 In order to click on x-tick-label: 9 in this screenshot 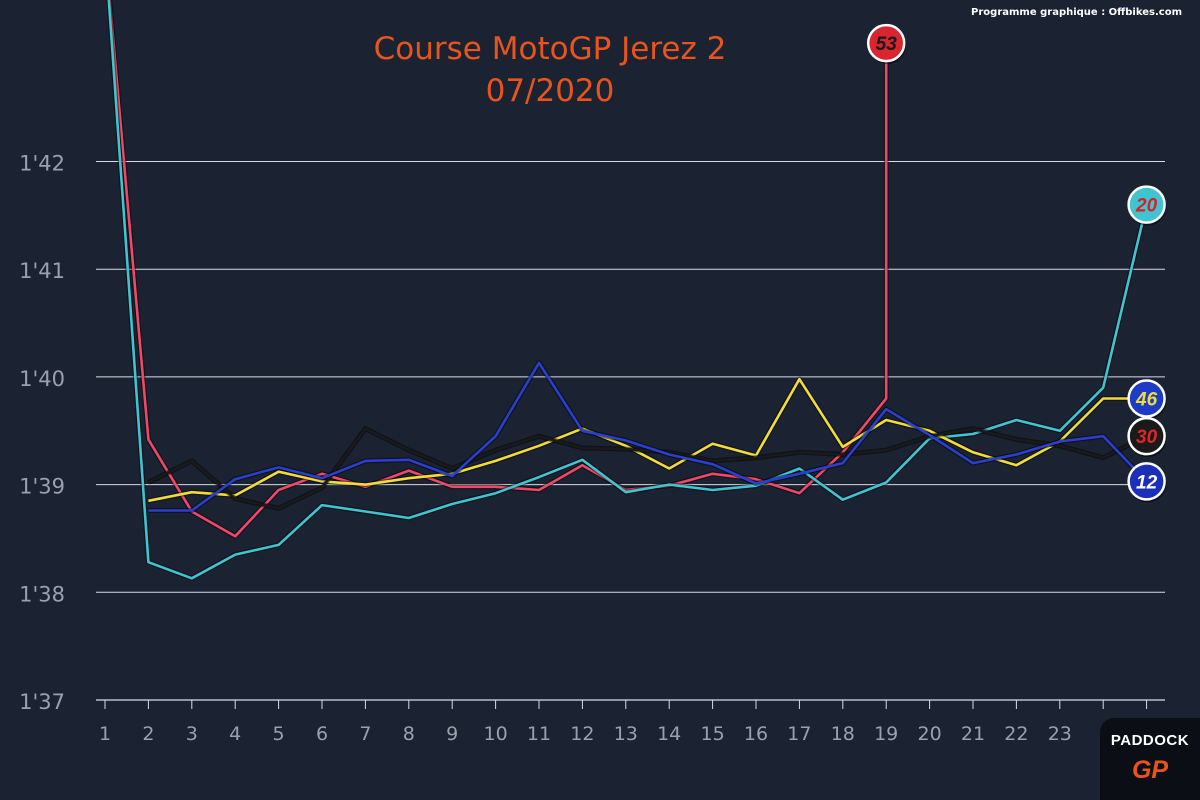, I will do `click(452, 734)`.